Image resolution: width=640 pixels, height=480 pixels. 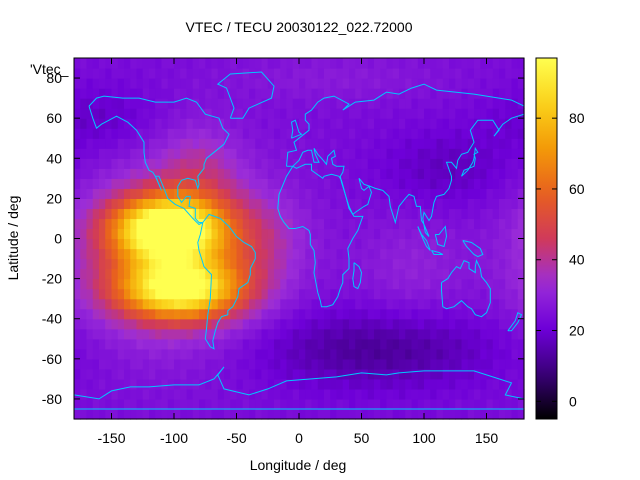 I want to click on coastline, so click(x=245, y=95).